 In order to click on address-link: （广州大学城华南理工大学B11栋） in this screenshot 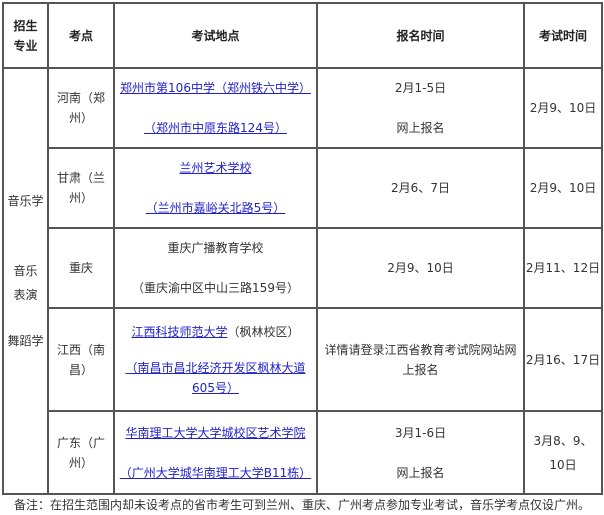, I will do `click(215, 472)`.